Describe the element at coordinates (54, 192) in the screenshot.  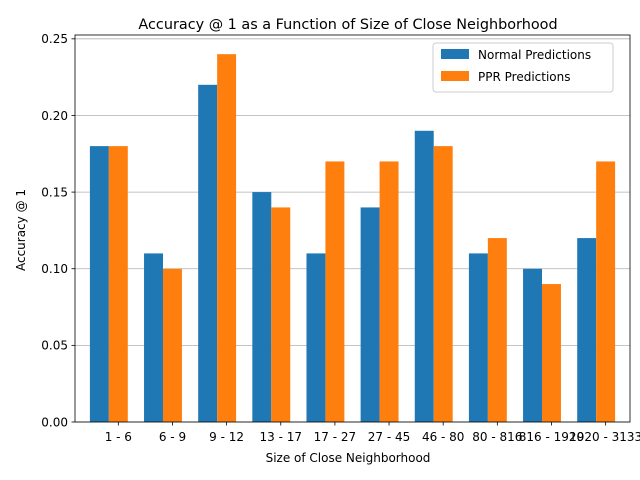
I see `y-tick-label: 0.15` at that location.